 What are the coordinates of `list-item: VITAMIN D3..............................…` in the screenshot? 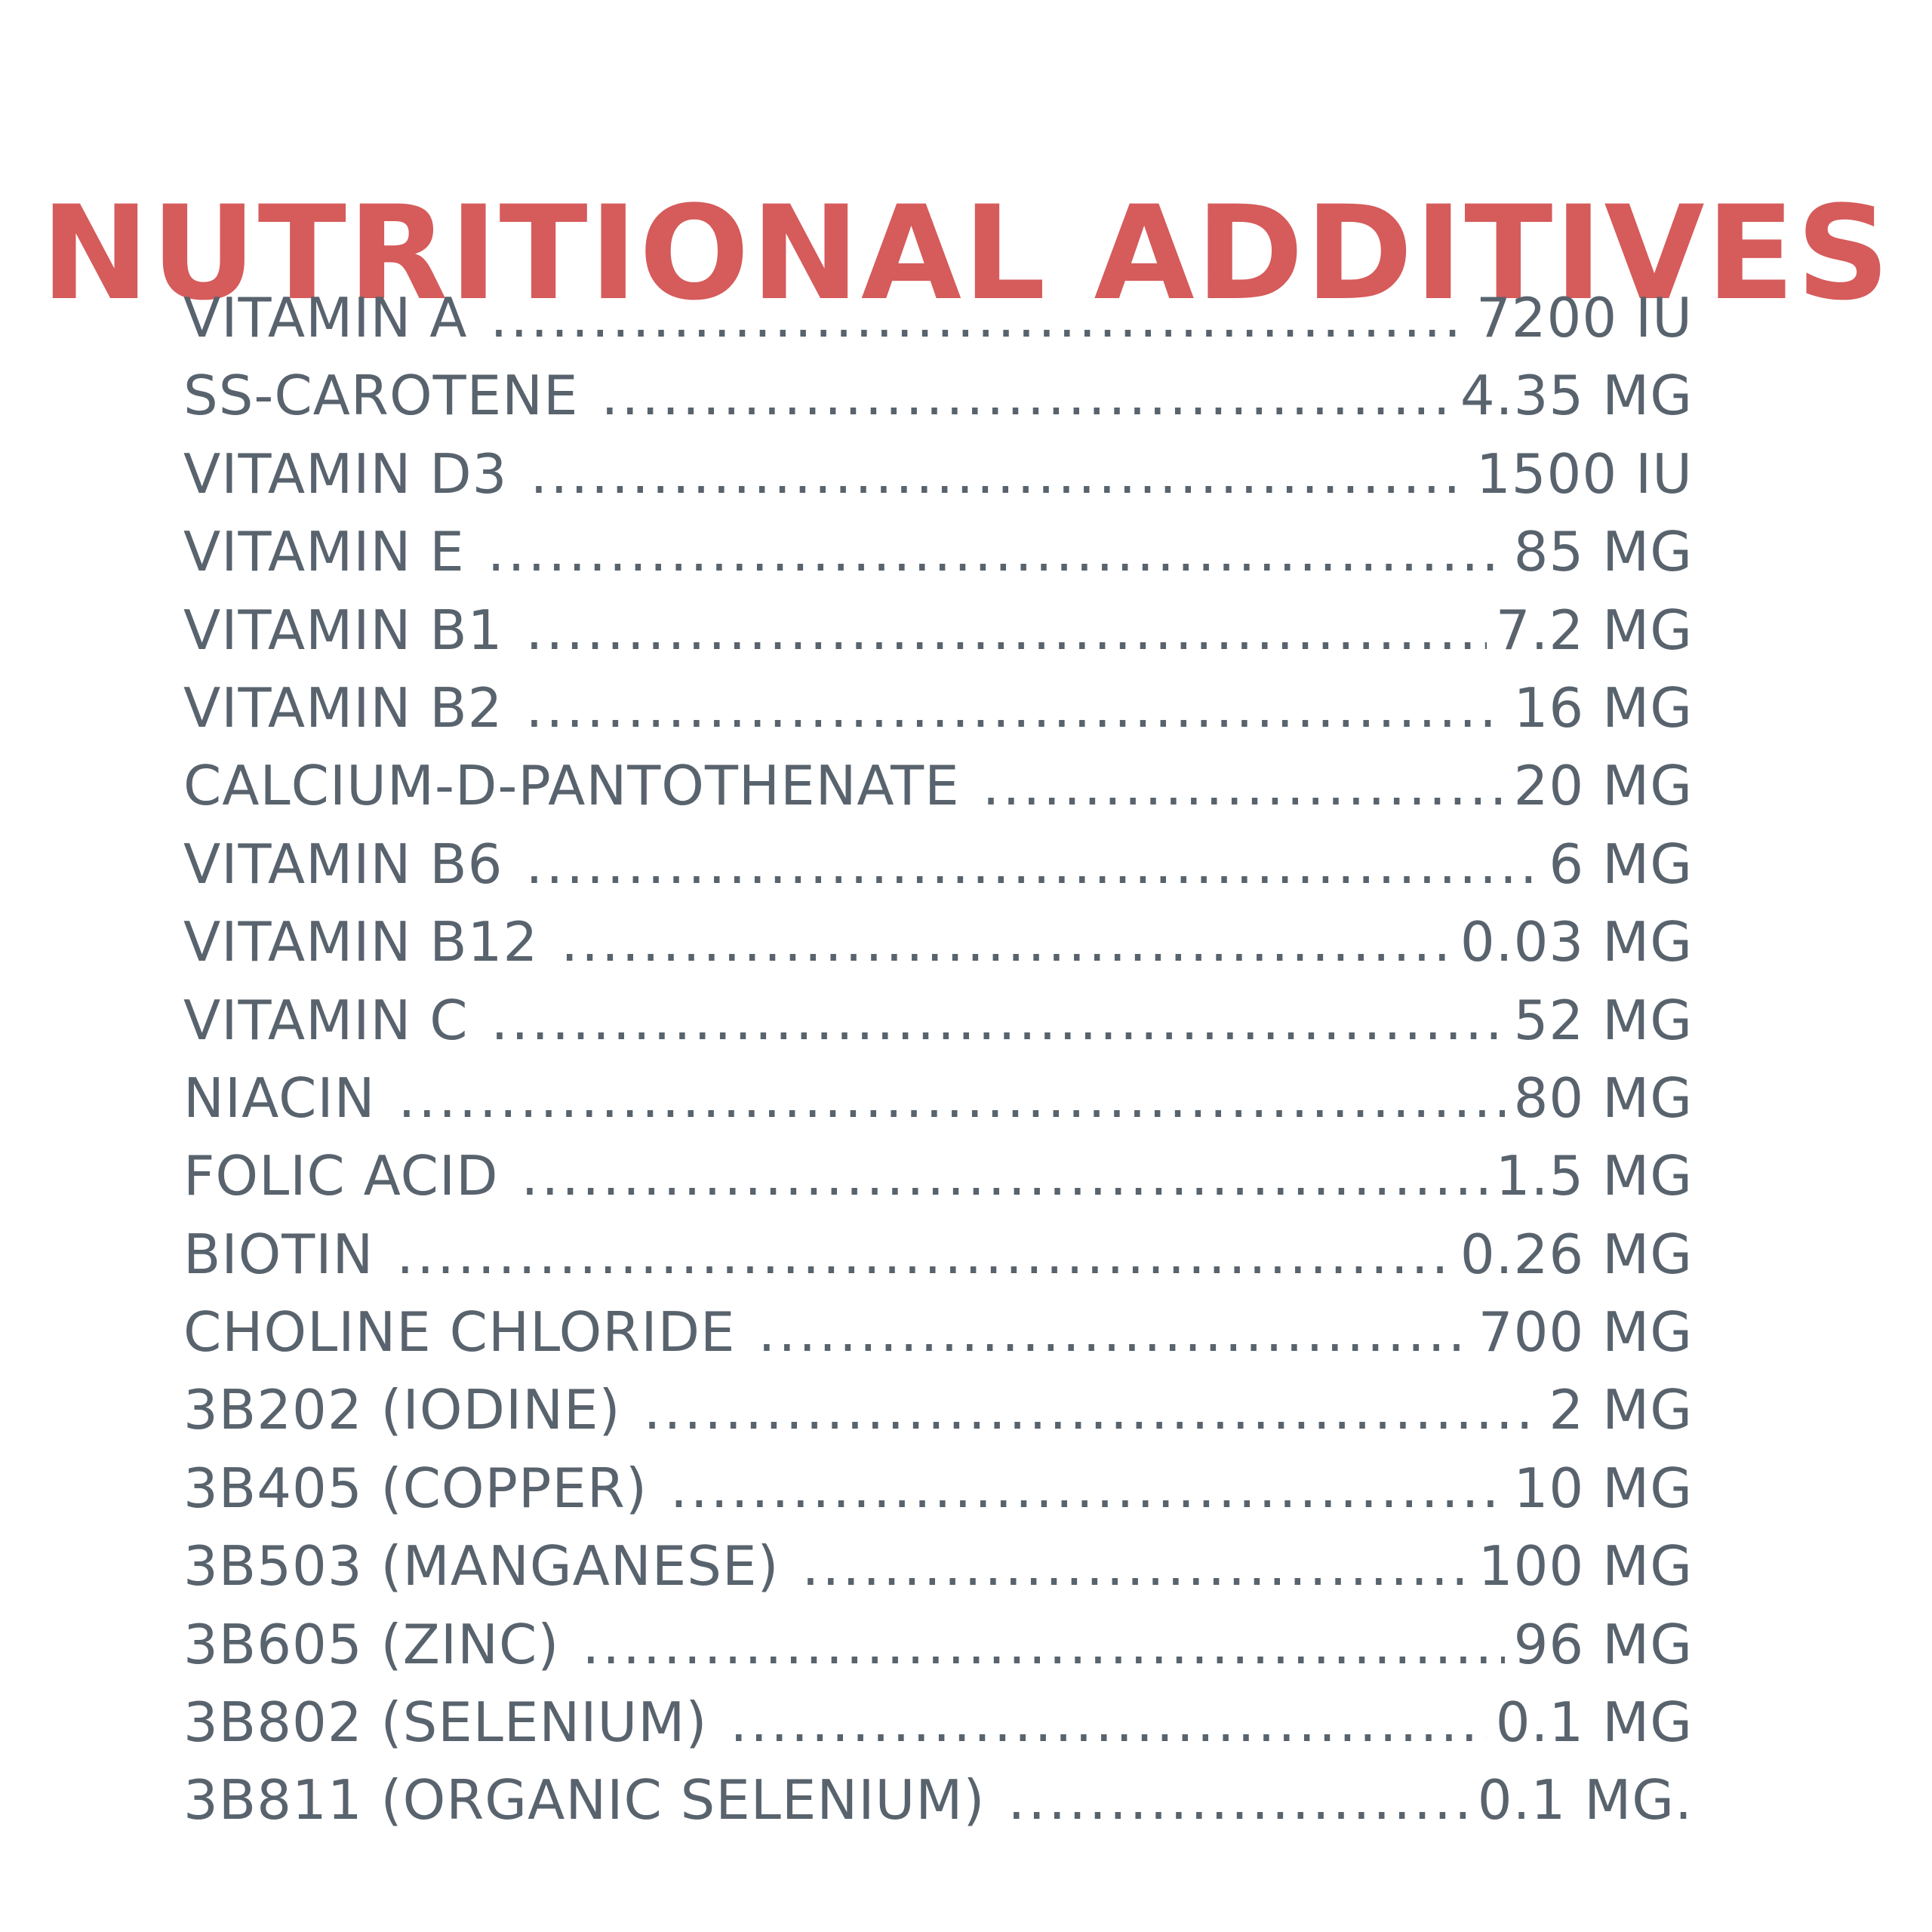 It's located at (938, 474).